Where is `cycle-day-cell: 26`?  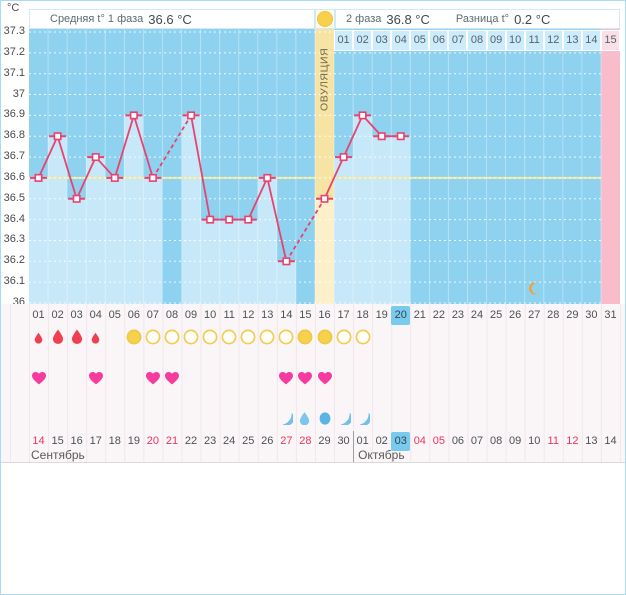 cycle-day-cell: 26 is located at coordinates (515, 315).